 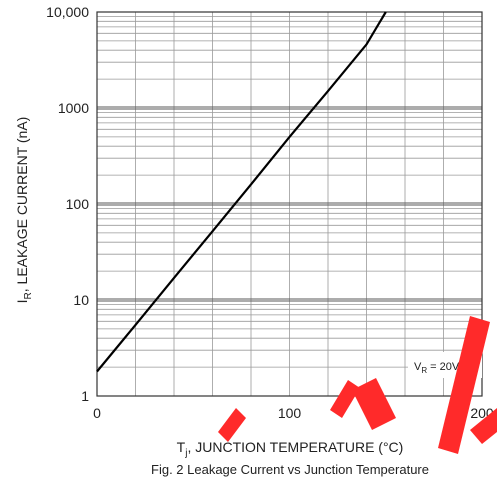 What do you see at coordinates (28, 295) in the screenshot?
I see `y-axis-label-sub: R` at bounding box center [28, 295].